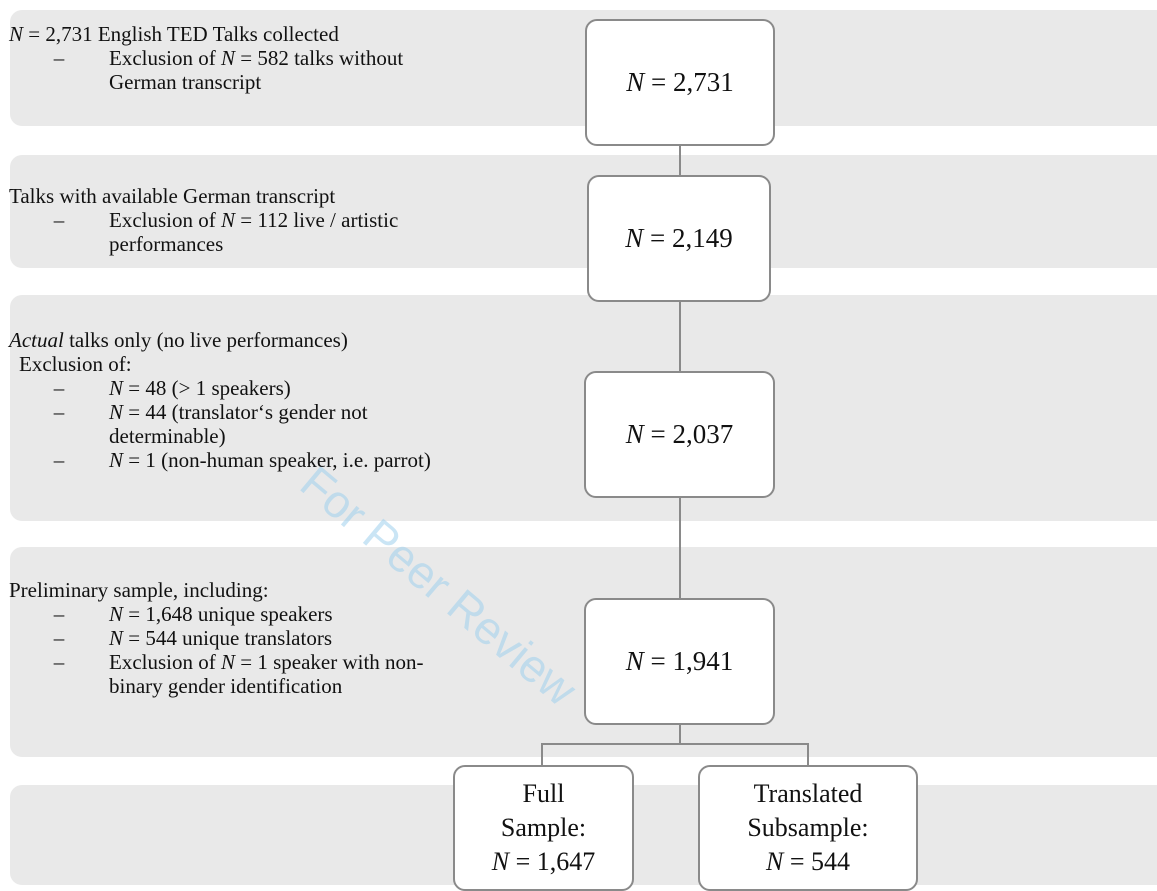 The image size is (1157, 891). I want to click on count-box-4: N = 1,941, so click(679, 661).